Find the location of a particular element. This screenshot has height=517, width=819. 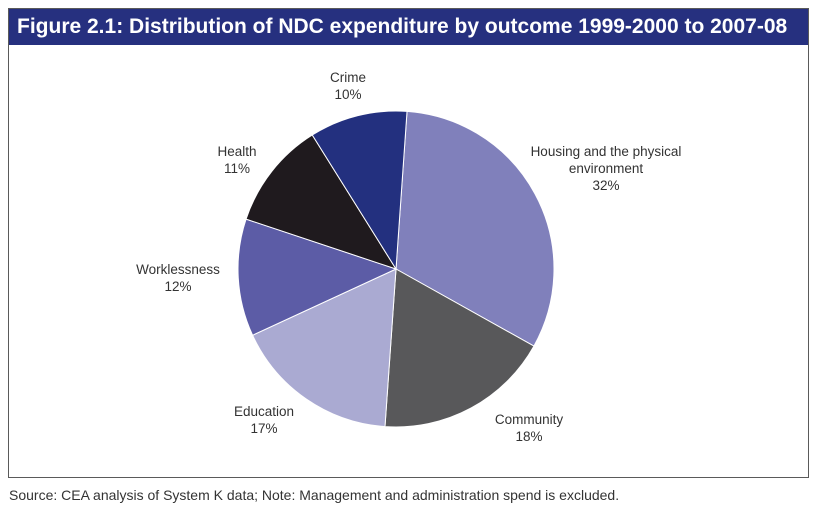

pie-slice-community is located at coordinates (459, 348).